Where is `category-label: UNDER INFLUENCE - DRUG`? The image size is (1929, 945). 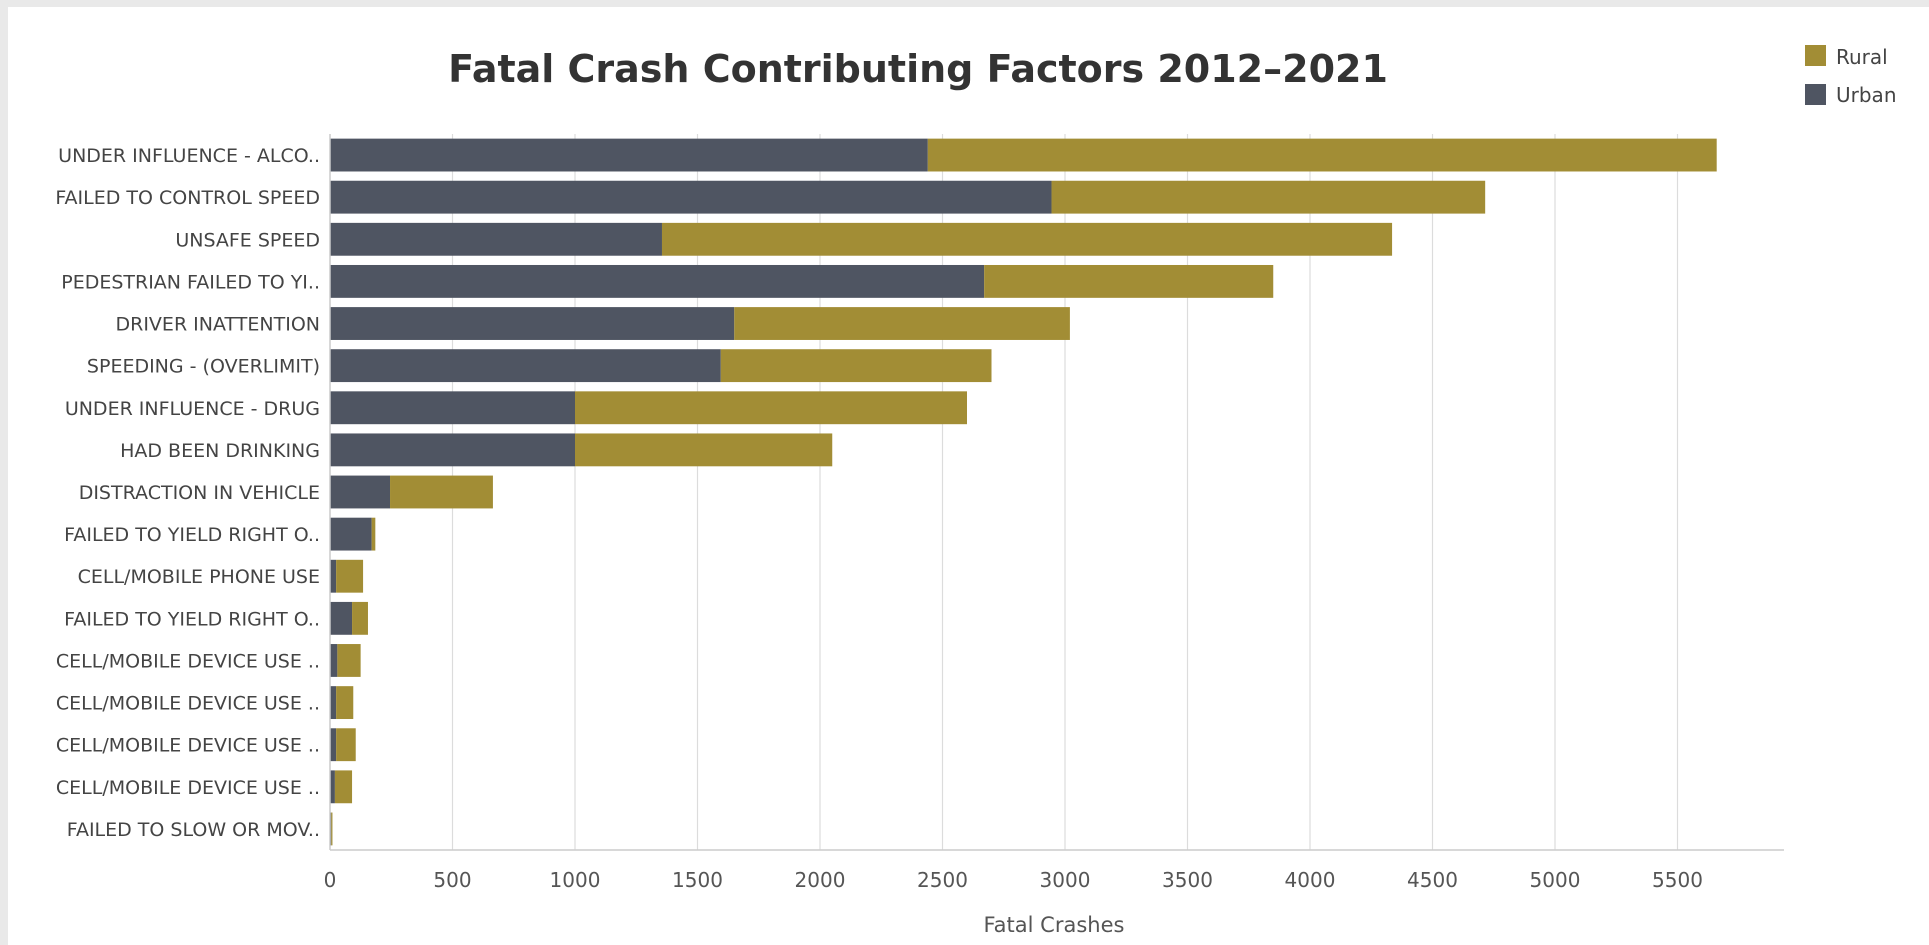 category-label: UNDER INFLUENCE - DRUG is located at coordinates (192, 409).